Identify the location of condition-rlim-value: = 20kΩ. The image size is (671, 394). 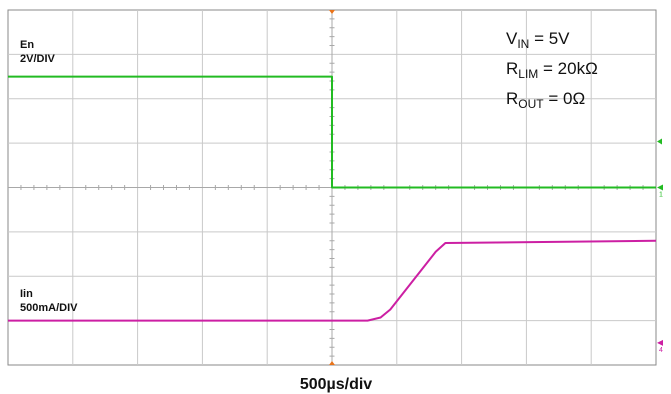
(568, 68).